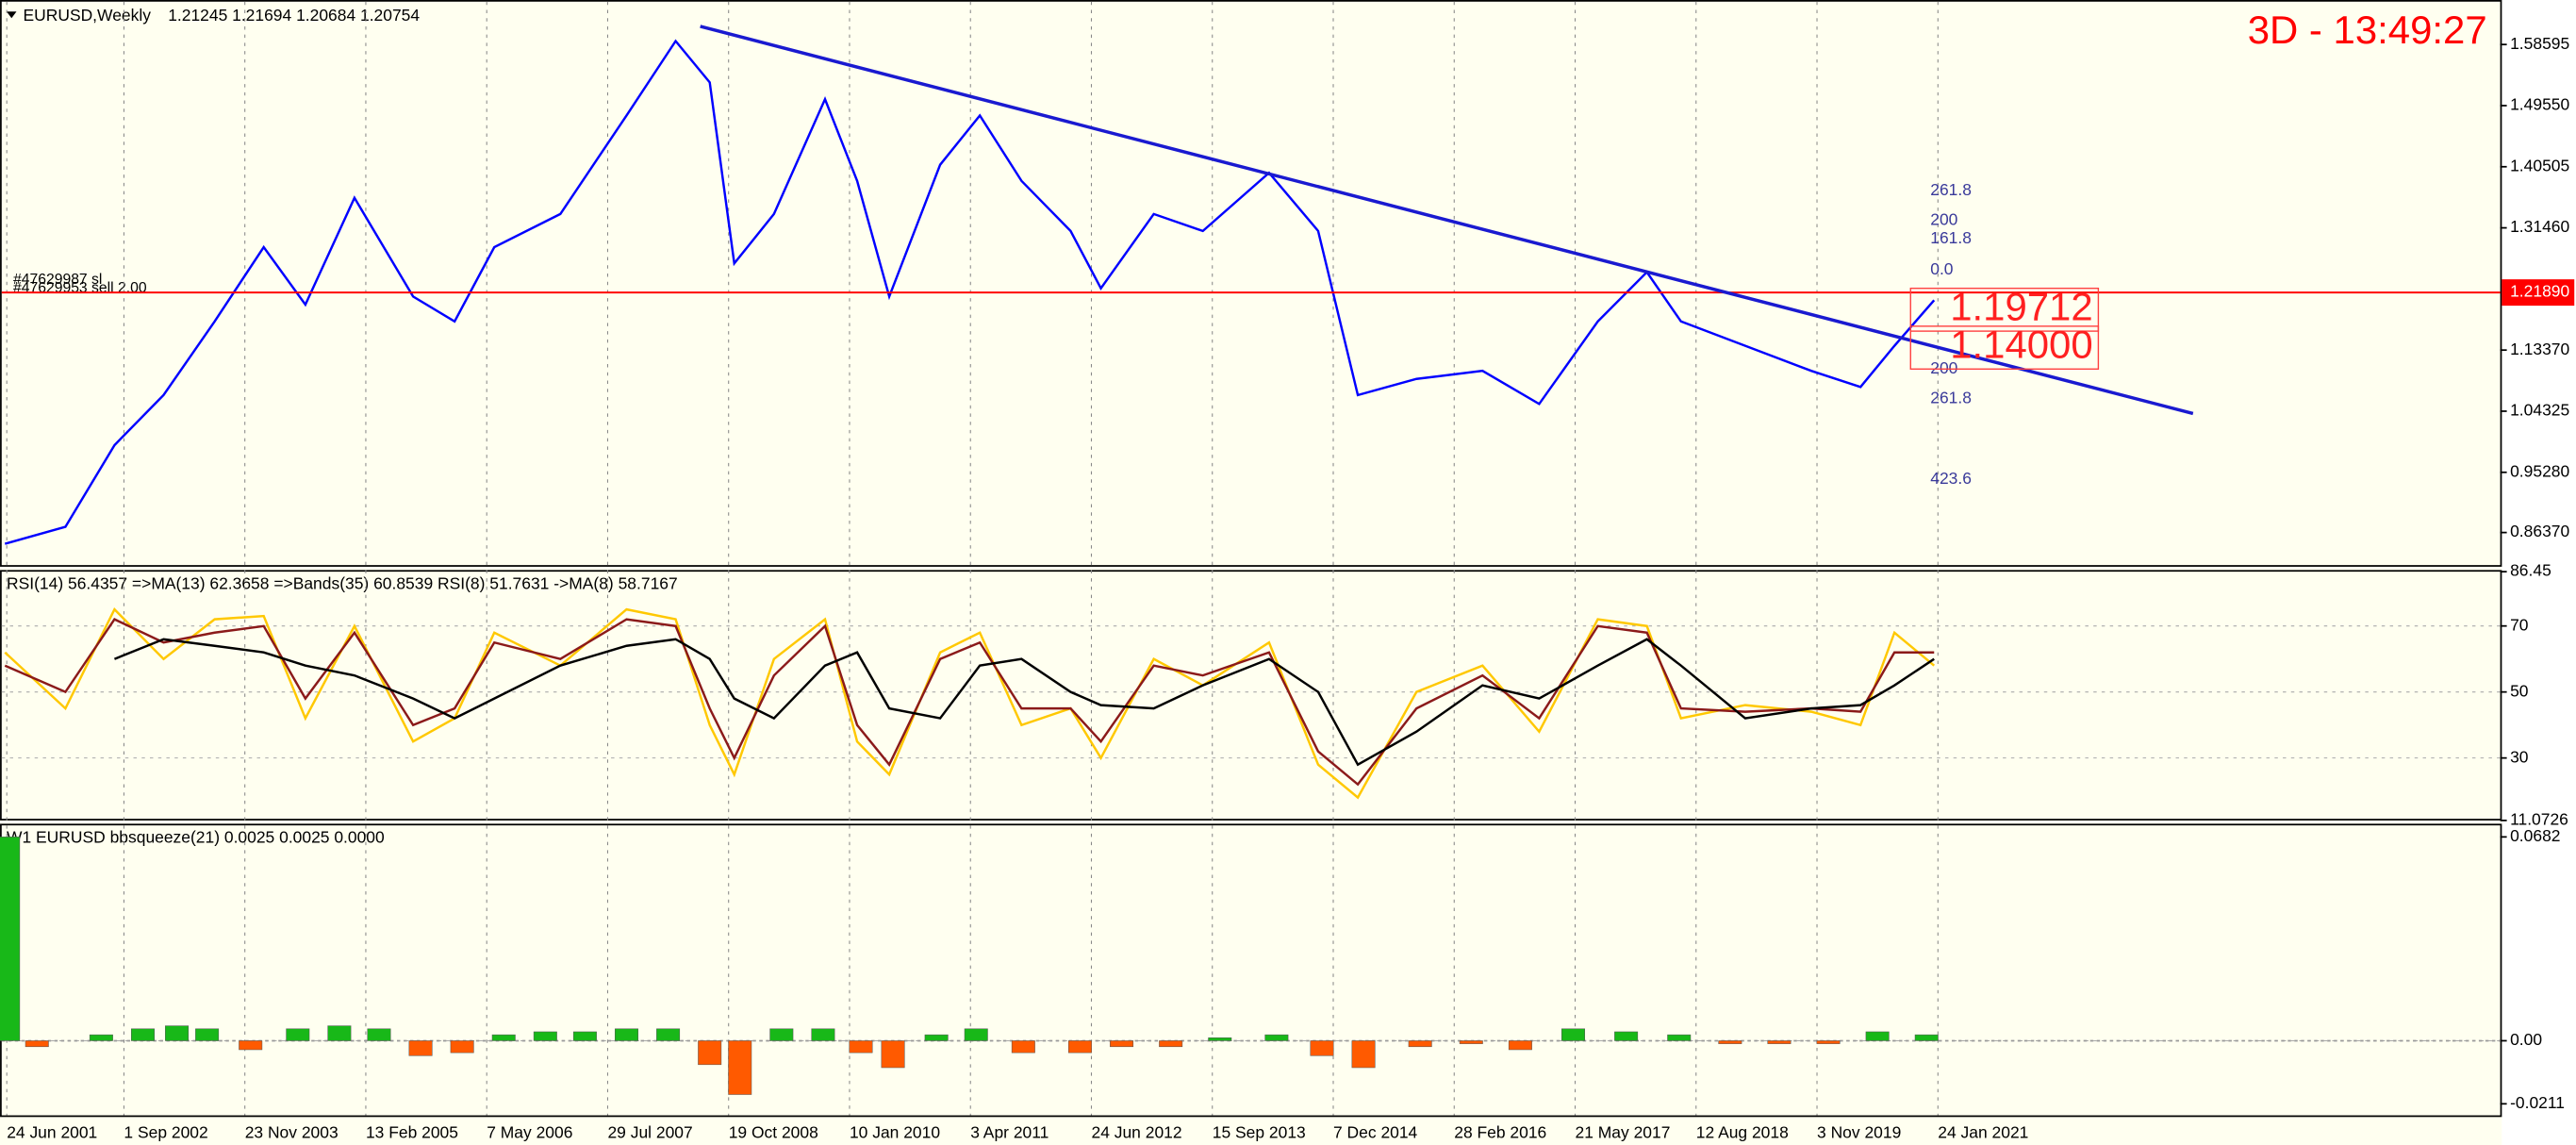 This screenshot has width=2576, height=1145. Describe the element at coordinates (2539, 531) in the screenshot. I see `y-tick-label: 0.86370` at that location.